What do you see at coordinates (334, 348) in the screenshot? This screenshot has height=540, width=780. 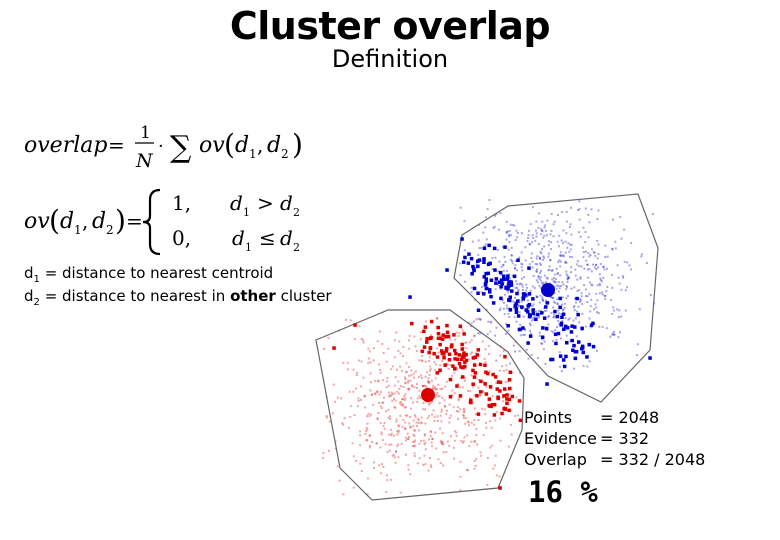 I see `outlier-point` at bounding box center [334, 348].